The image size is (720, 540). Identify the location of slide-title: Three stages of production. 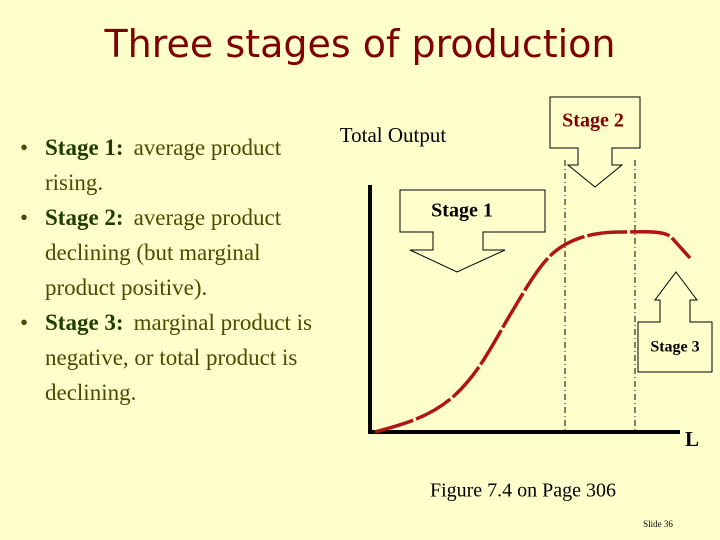
(360, 44).